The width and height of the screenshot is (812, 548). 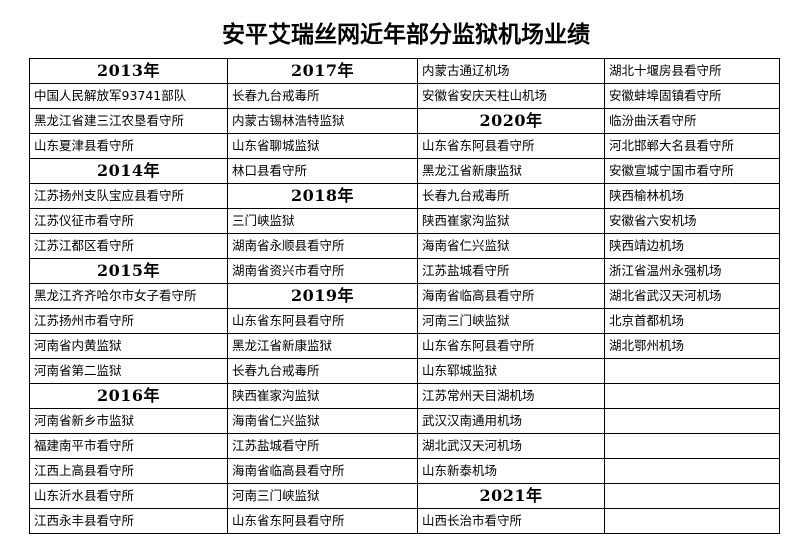 I want to click on table-row: 河南省新乡市监狱 海南省仁兴监狱 武汉汉南通用机场, so click(x=404, y=421).